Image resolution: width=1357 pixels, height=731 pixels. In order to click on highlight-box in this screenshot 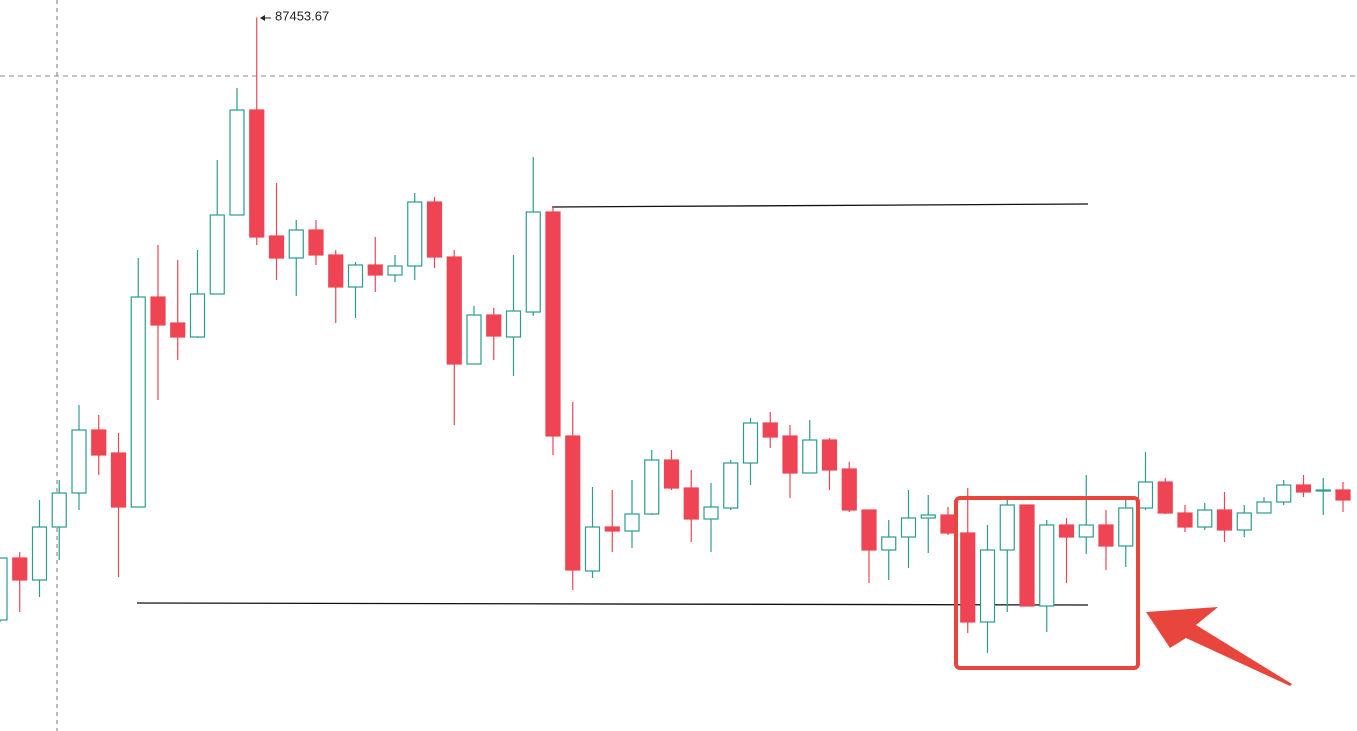, I will do `click(1047, 583)`.